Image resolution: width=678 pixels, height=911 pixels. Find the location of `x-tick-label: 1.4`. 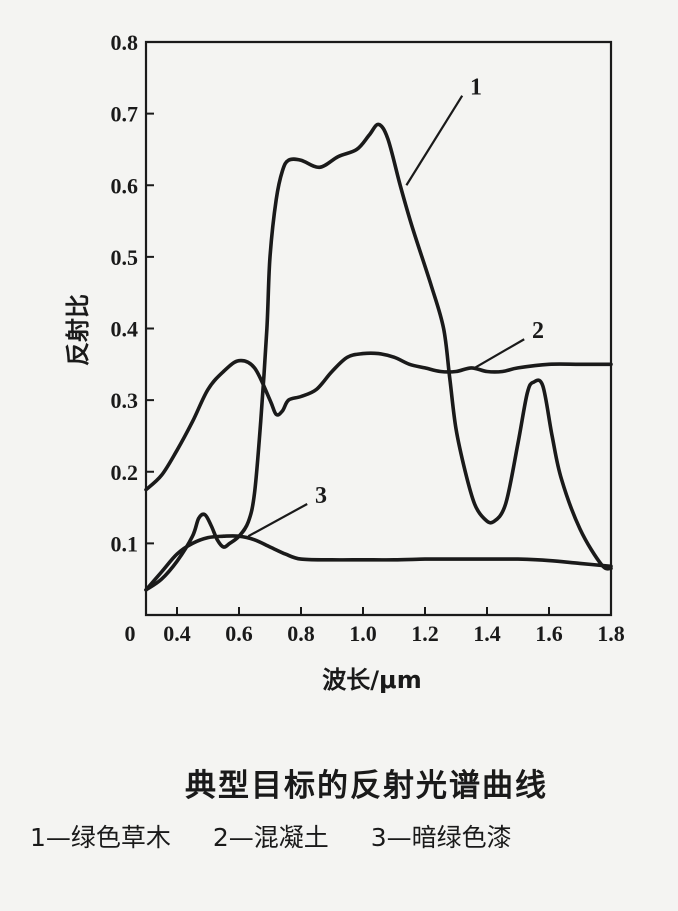

x-tick-label: 1.4 is located at coordinates (487, 633).